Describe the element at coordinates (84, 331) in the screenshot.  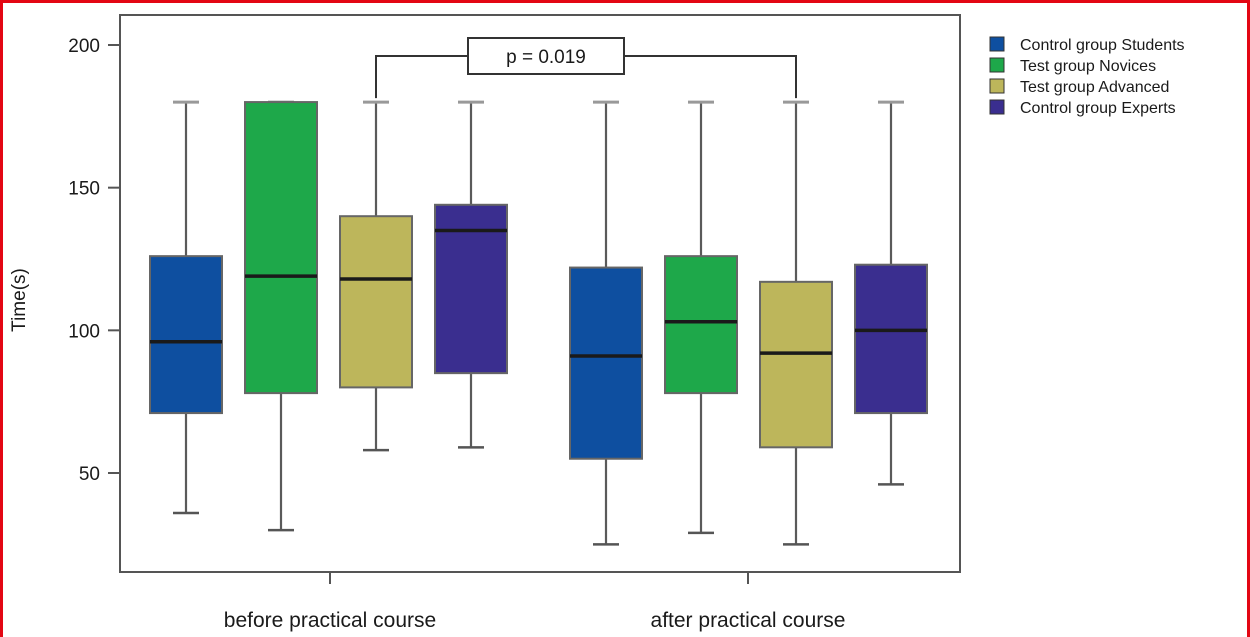
I see `y-tick-label: 100` at that location.